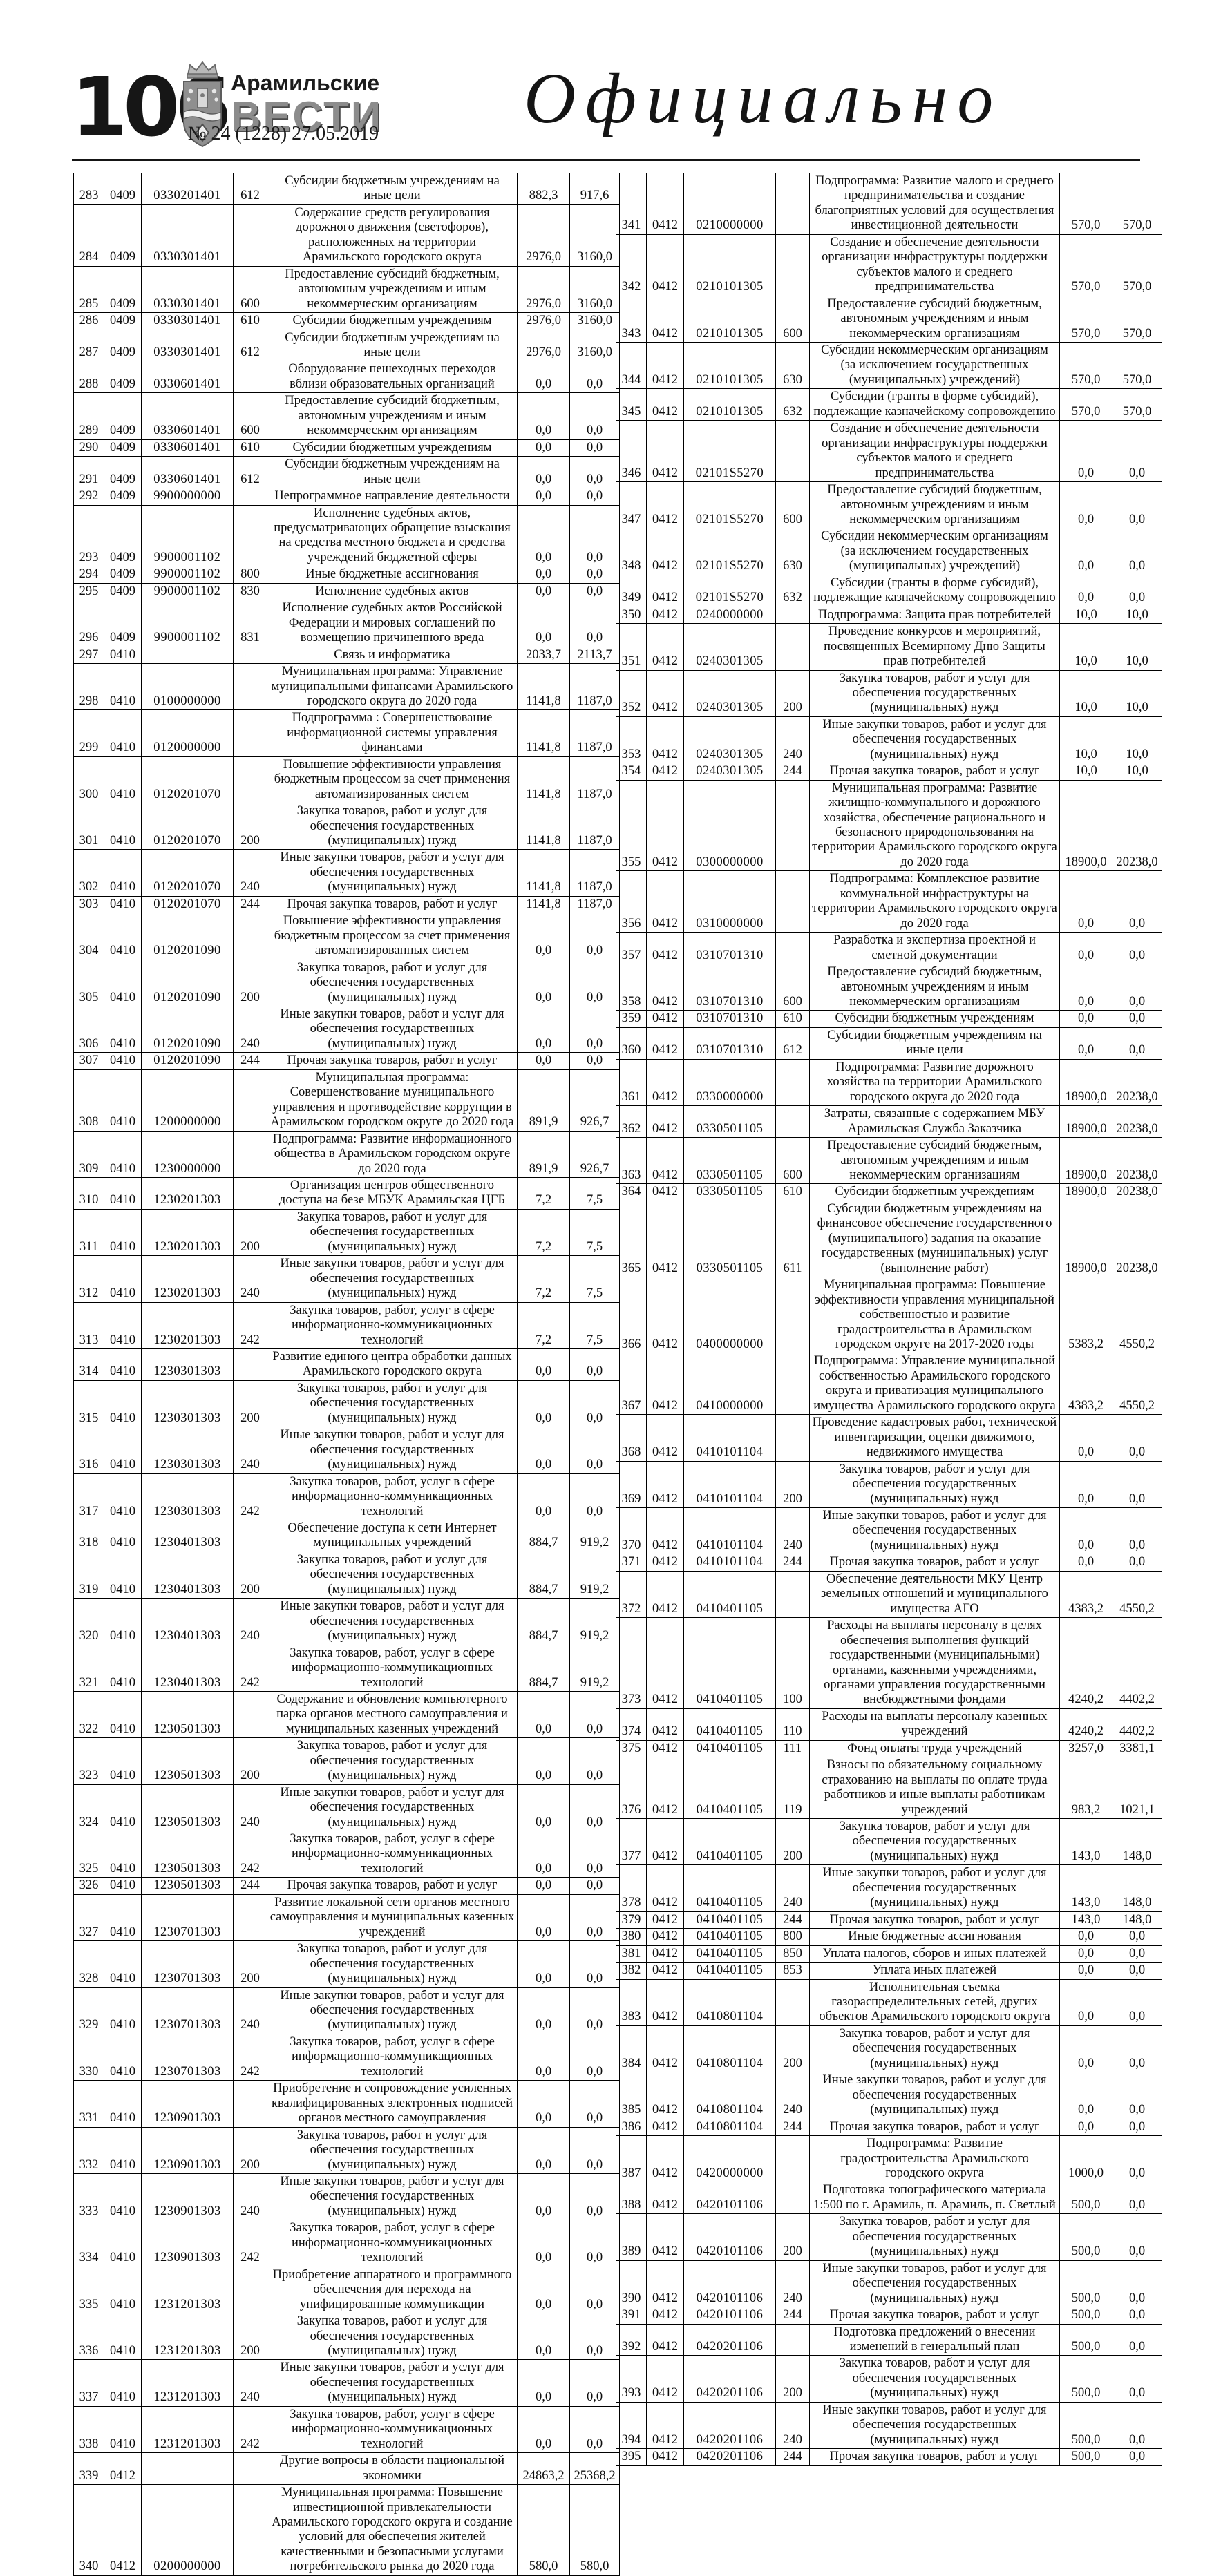 This screenshot has height=2576, width=1212. Describe the element at coordinates (594, 655) in the screenshot. I see `amount-2020: 2113,7` at that location.